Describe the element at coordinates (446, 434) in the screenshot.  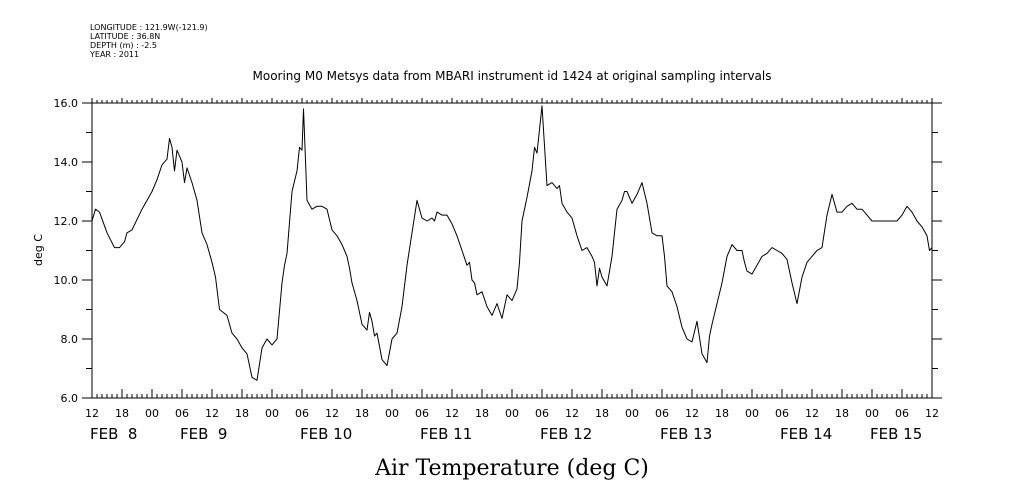
I see `x-day-label: FEB 11` at that location.